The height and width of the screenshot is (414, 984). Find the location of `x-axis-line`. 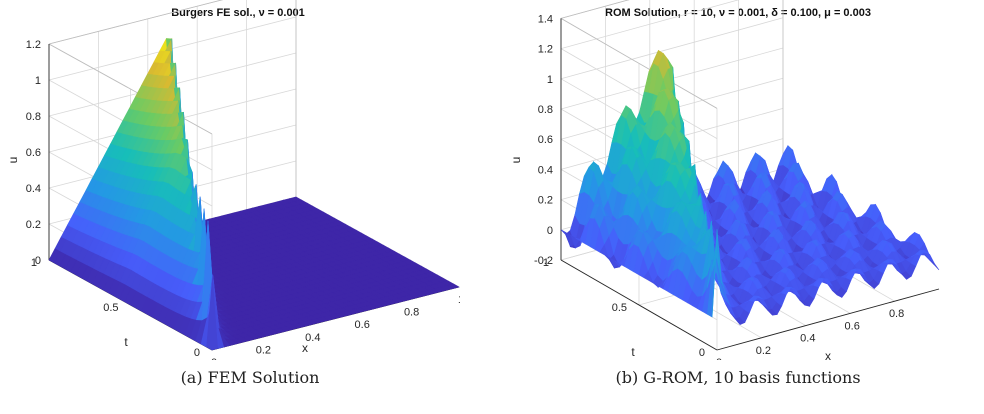

x-axis-line is located at coordinates (828, 319).